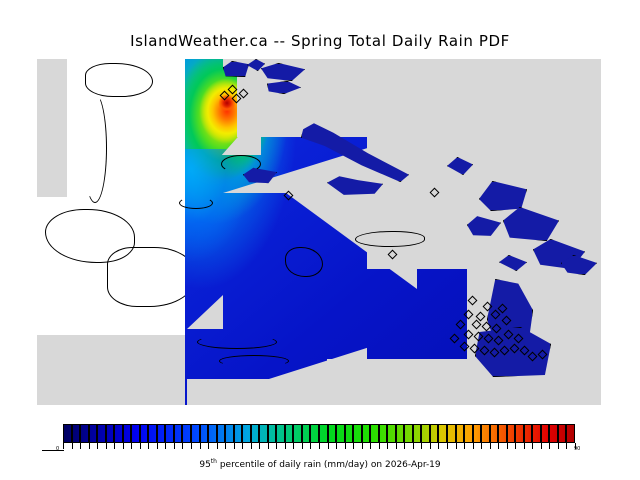 This screenshot has height=480, width=640. Describe the element at coordinates (304, 262) in the screenshot. I see `coastline-inland-lake-cowichan` at that location.